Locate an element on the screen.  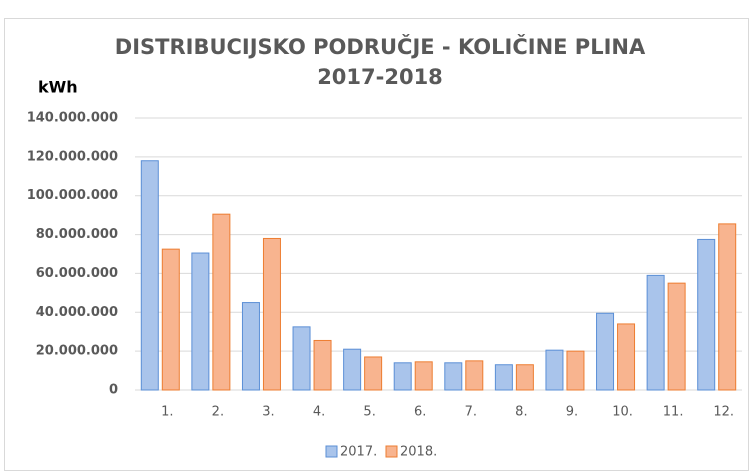
y-tick-label: 0 is located at coordinates (113, 390).